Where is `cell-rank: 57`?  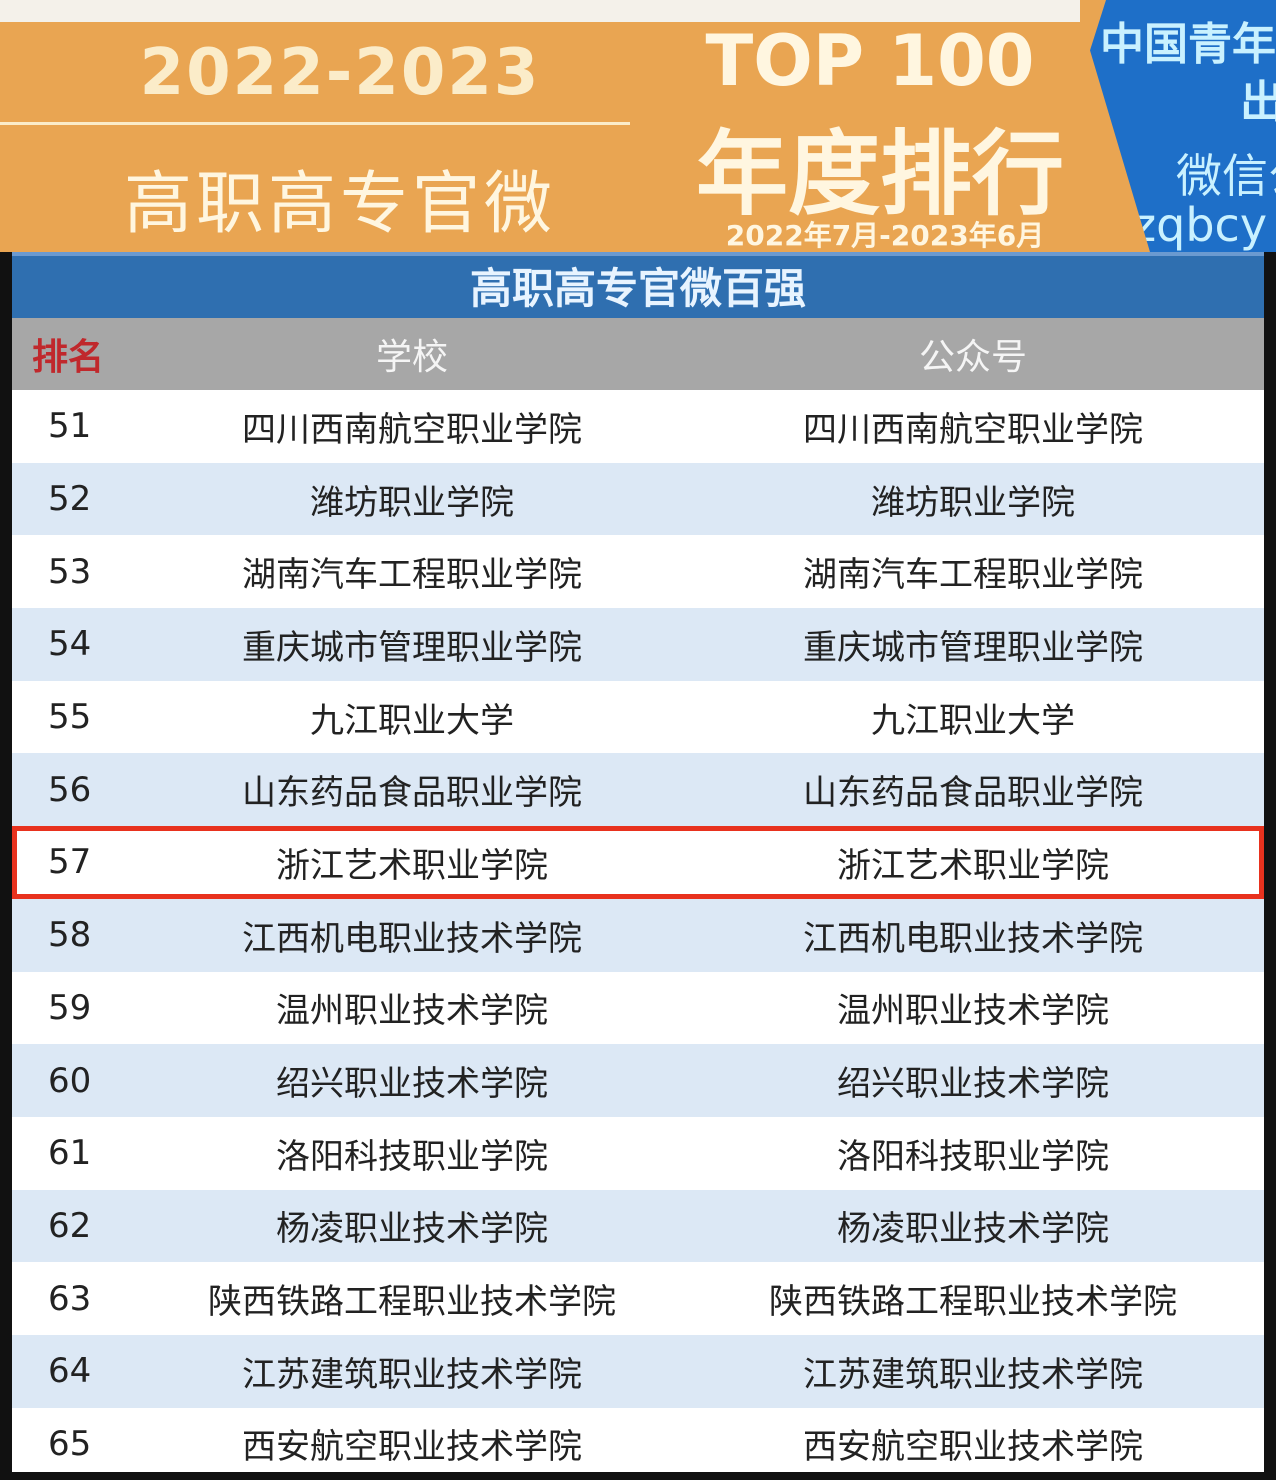 cell-rank: 57 is located at coordinates (70, 862).